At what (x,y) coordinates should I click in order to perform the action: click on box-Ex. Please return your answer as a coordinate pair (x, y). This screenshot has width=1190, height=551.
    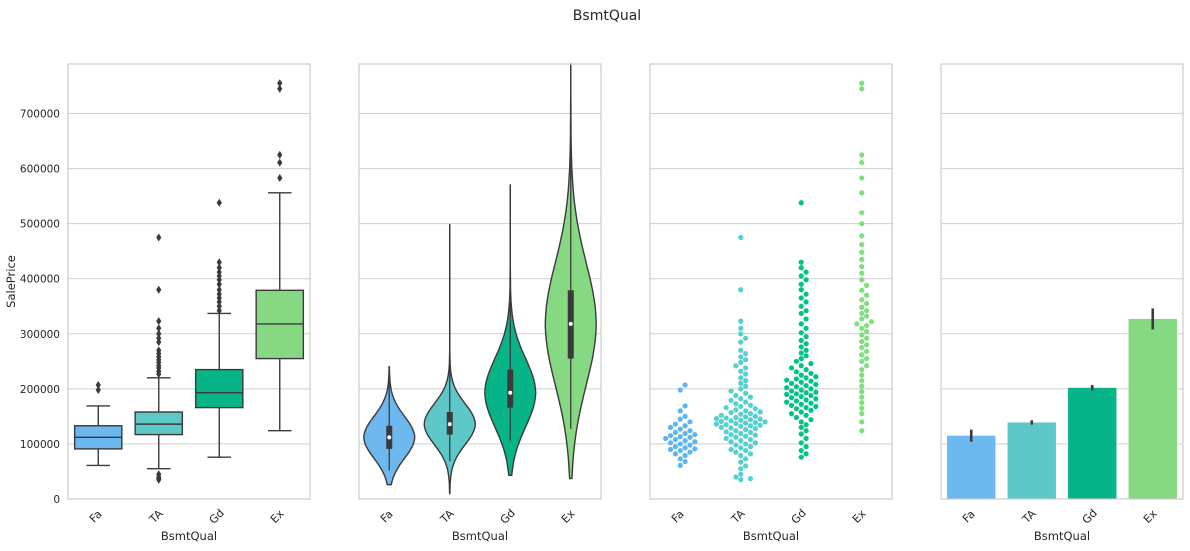
    Looking at the image, I should click on (280, 255).